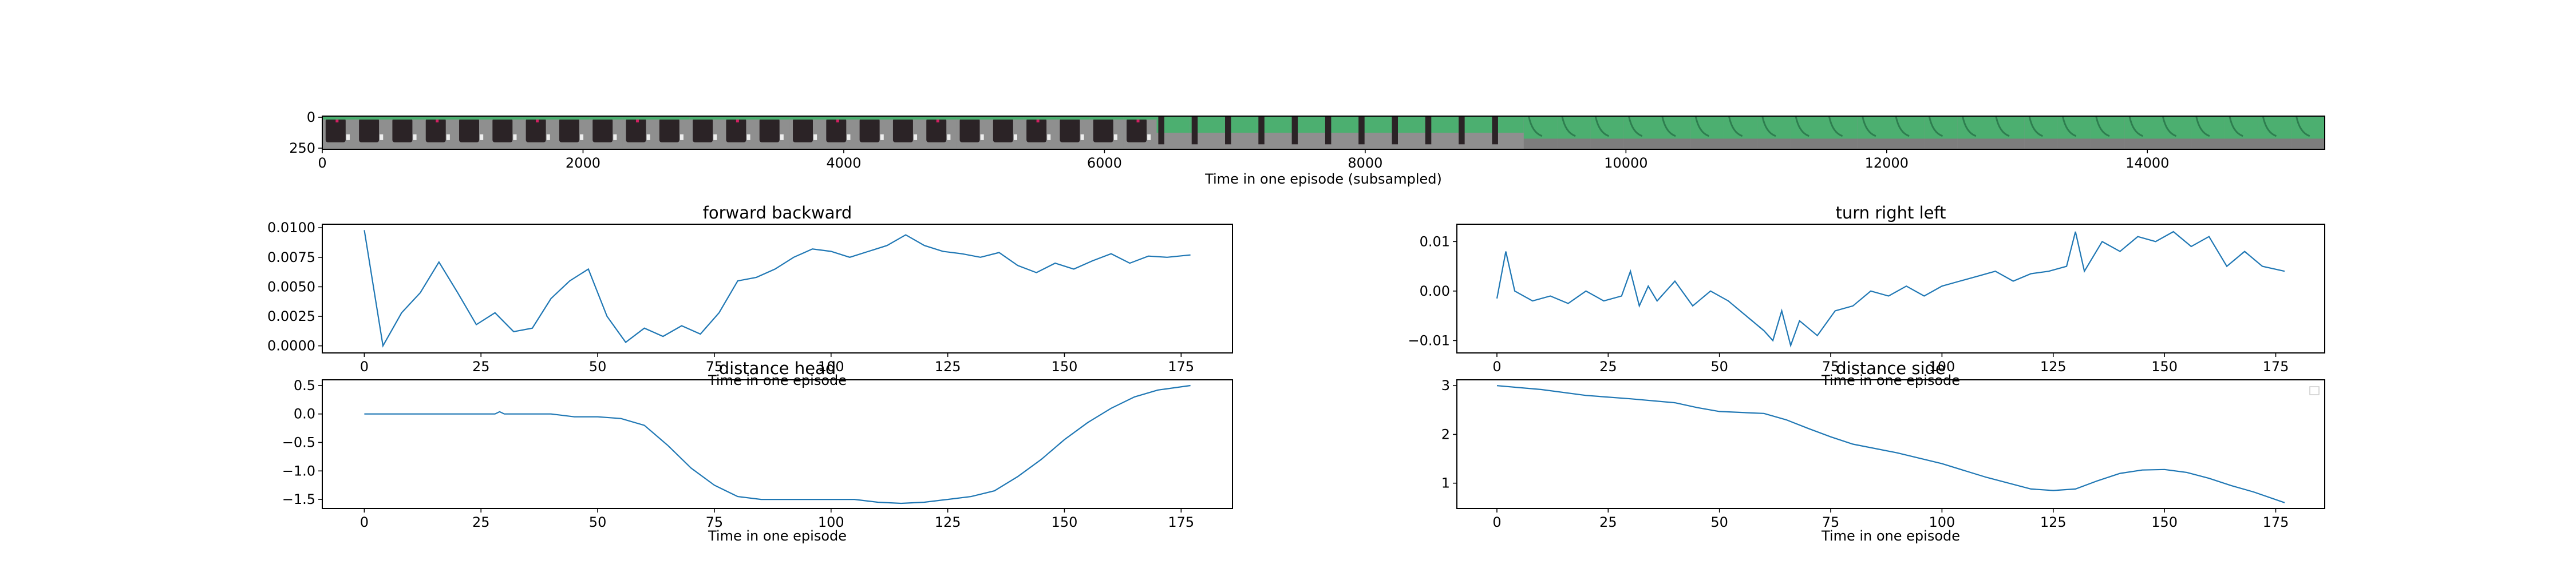 The width and height of the screenshot is (2576, 572). I want to click on y-tick-label: 0, so click(311, 117).